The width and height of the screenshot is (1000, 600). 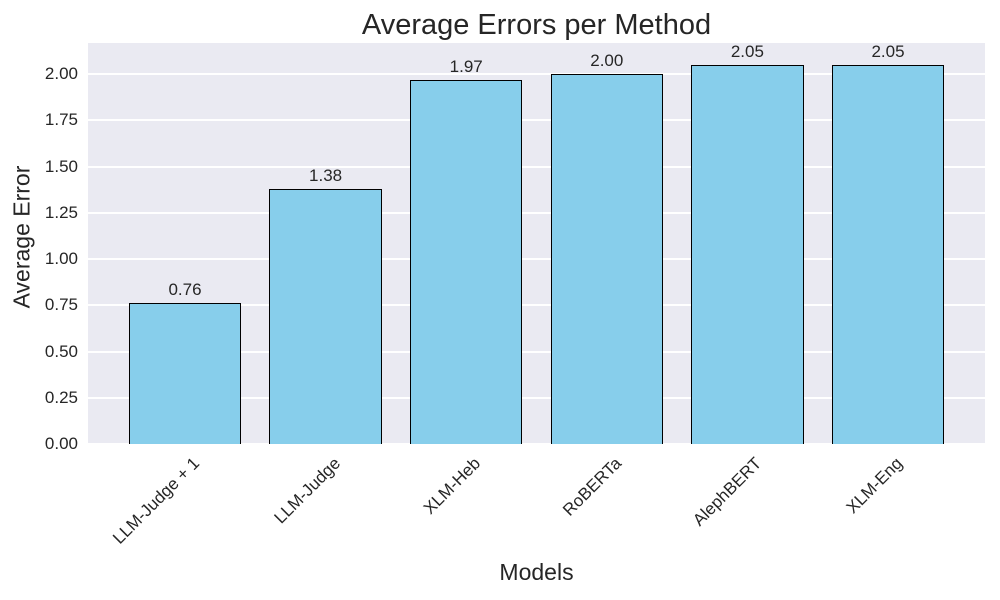 What do you see at coordinates (185, 290) in the screenshot?
I see `bar-value-label: 0.76` at bounding box center [185, 290].